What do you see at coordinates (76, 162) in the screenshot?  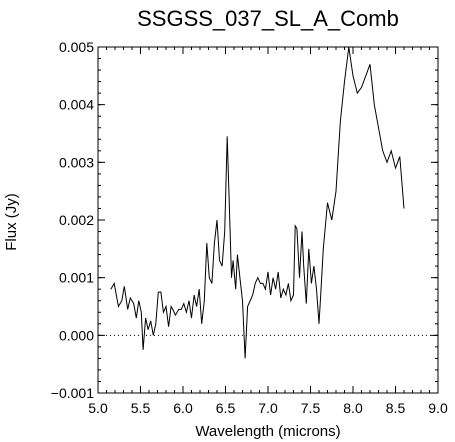 I see `y-tick-label: 0.003` at bounding box center [76, 162].